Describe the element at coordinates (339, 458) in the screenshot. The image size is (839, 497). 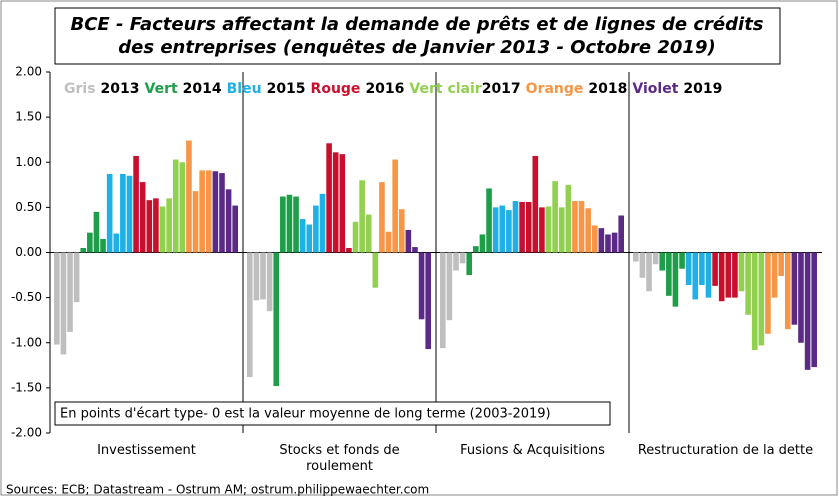
I see `x-tick-label: Stocks et fonds de roulement` at that location.